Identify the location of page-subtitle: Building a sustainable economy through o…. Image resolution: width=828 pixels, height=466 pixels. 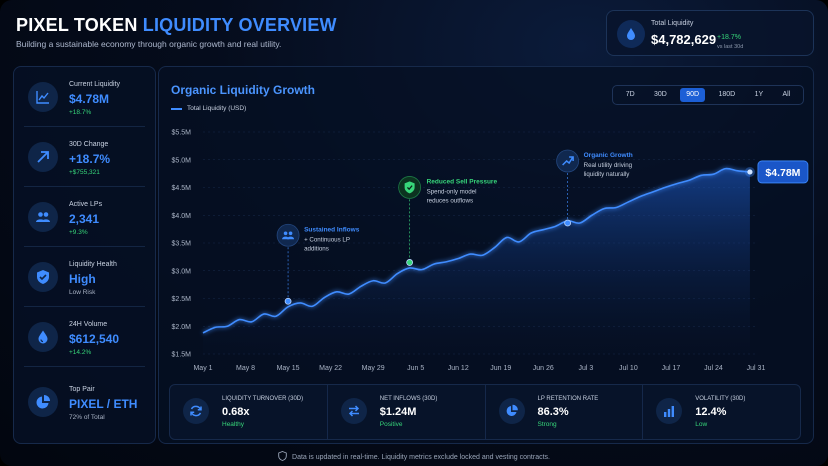
(149, 44).